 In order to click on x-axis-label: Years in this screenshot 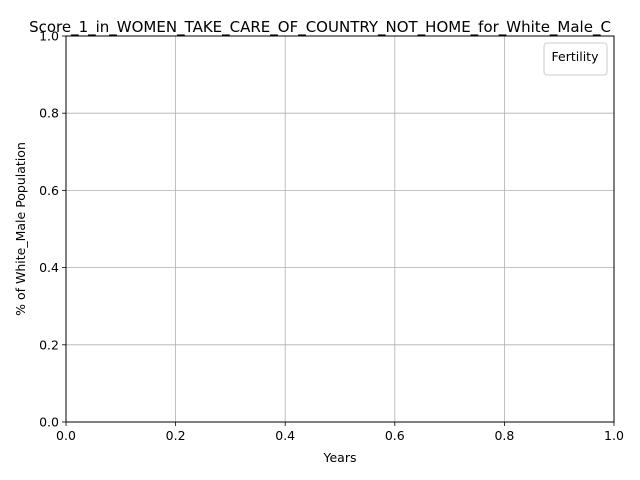, I will do `click(340, 457)`.